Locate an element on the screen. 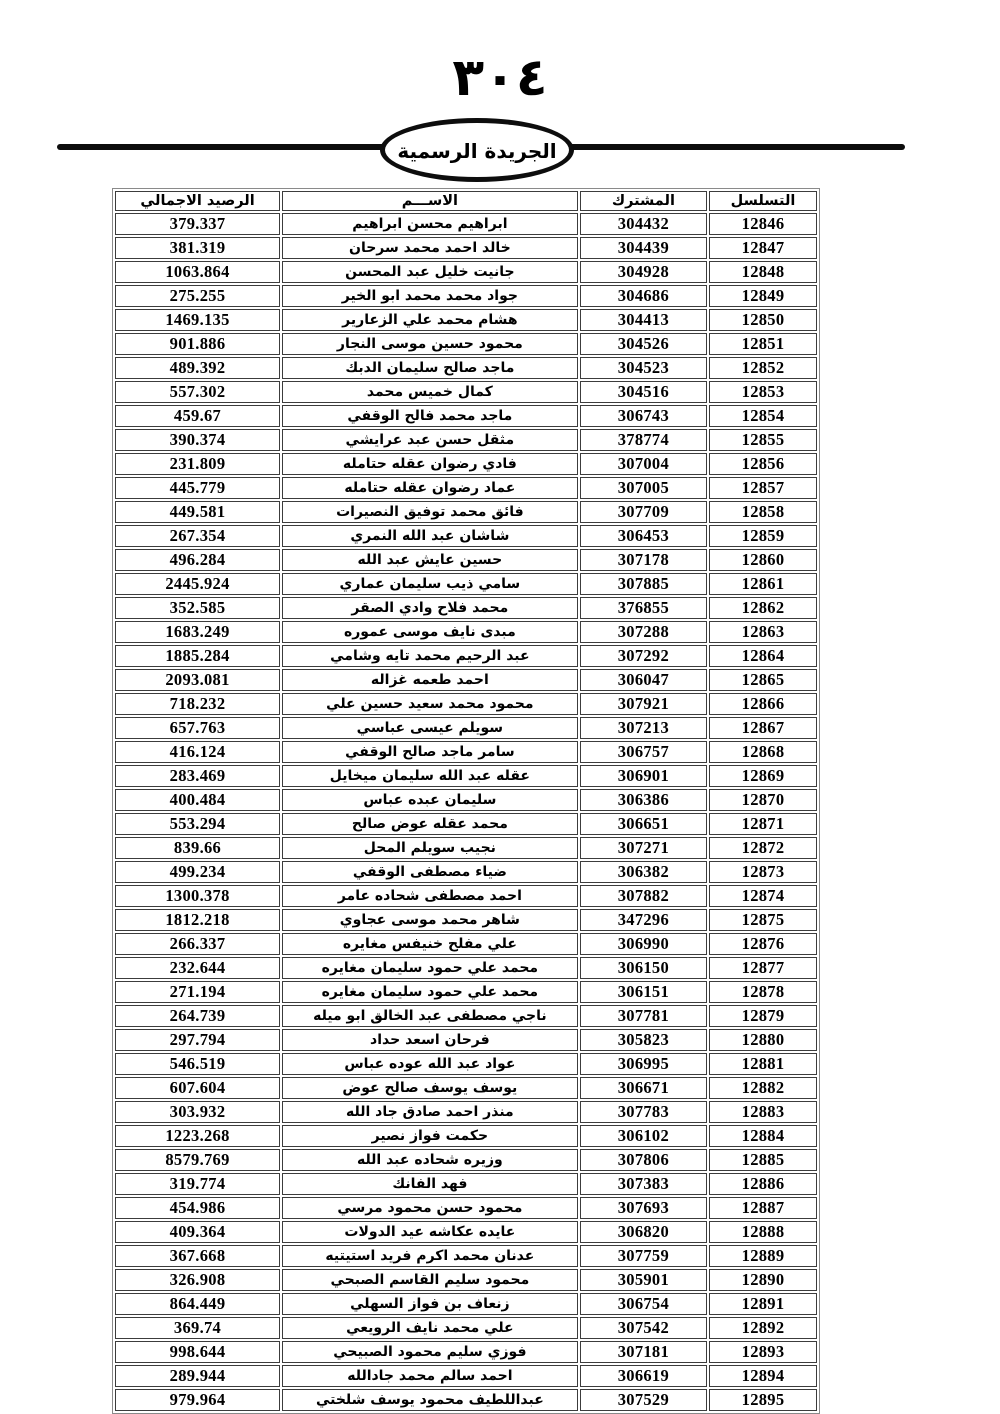 The width and height of the screenshot is (1000, 1414). subscriber-cell: 306651 is located at coordinates (643, 824).